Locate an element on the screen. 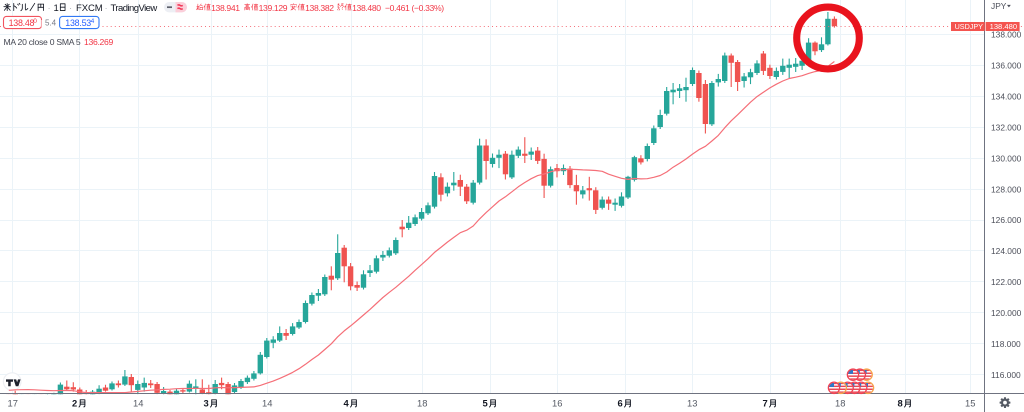  svg-text: 7 is located at coordinates (765, 403).